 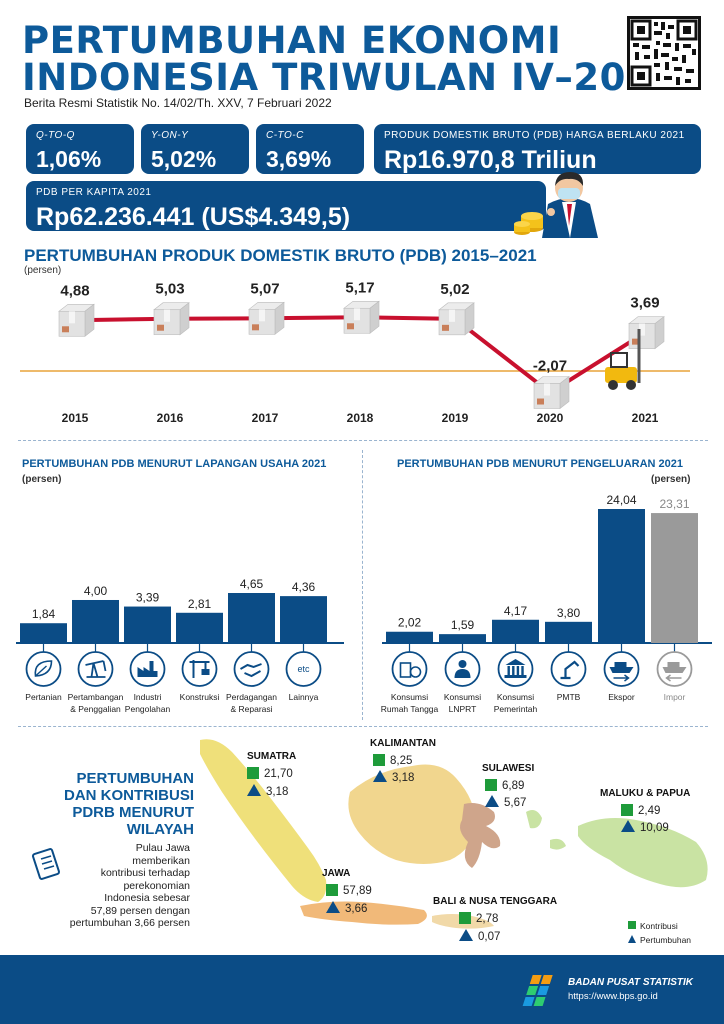 What do you see at coordinates (674, 669) in the screenshot?
I see `import-ship-icon` at bounding box center [674, 669].